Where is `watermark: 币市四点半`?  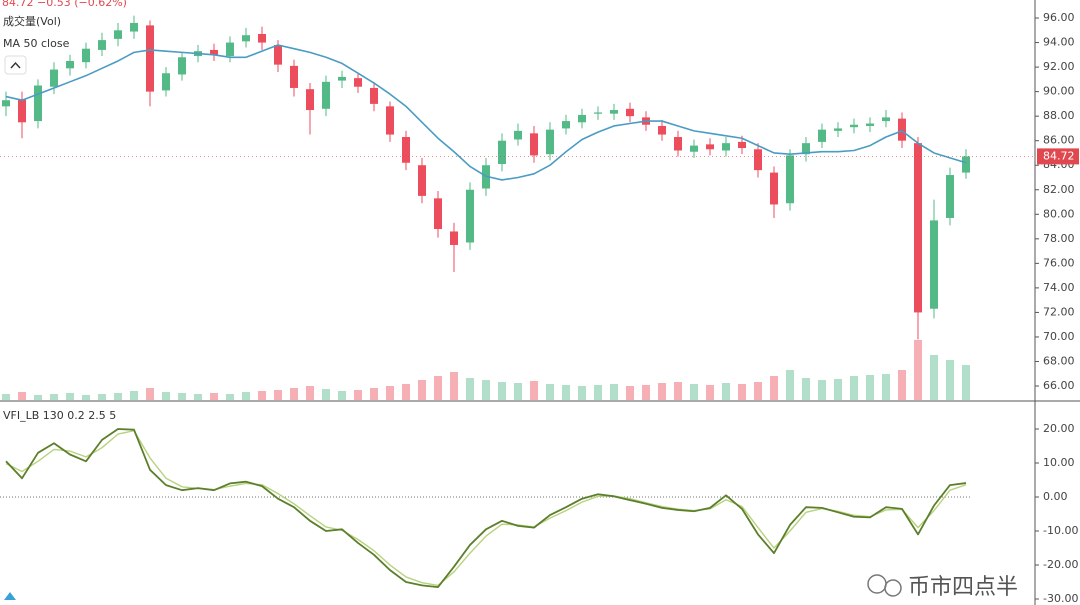
watermark: 币市四点半 is located at coordinates (942, 587).